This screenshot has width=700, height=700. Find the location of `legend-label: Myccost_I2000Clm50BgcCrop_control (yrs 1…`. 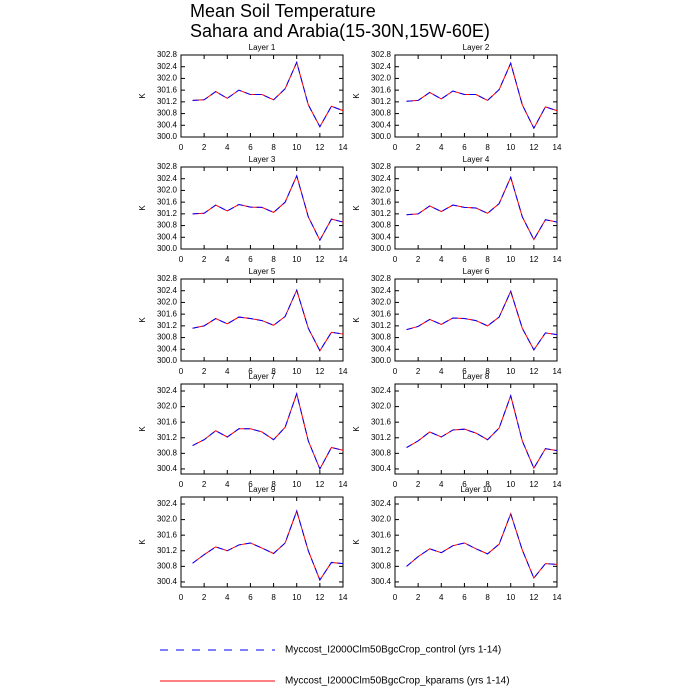

legend-label: Myccost_I2000Clm50BgcCrop_control (yrs 1… is located at coordinates (393, 650).